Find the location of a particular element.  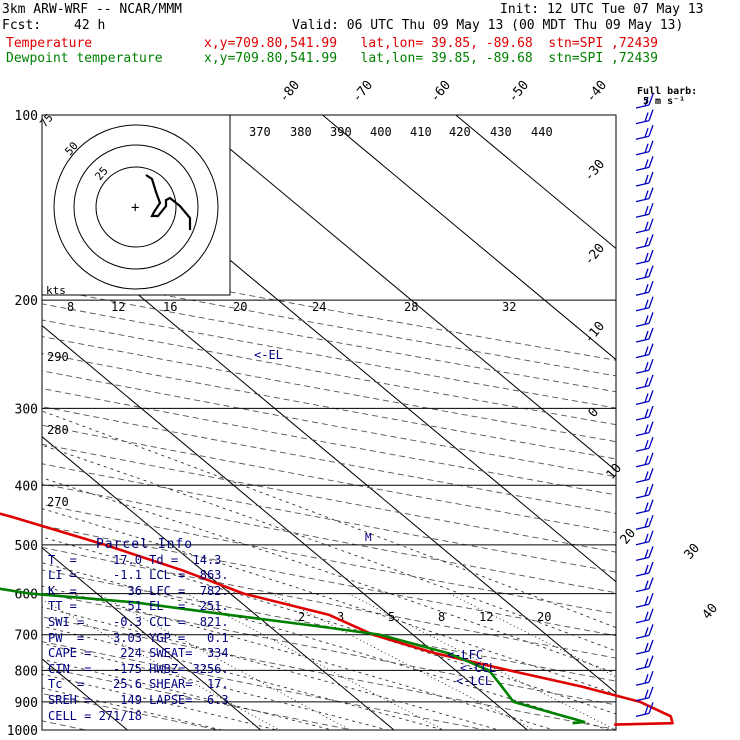

parcel-info-row: CAPE = 224 SWEAT= 334 is located at coordinates (138, 653).